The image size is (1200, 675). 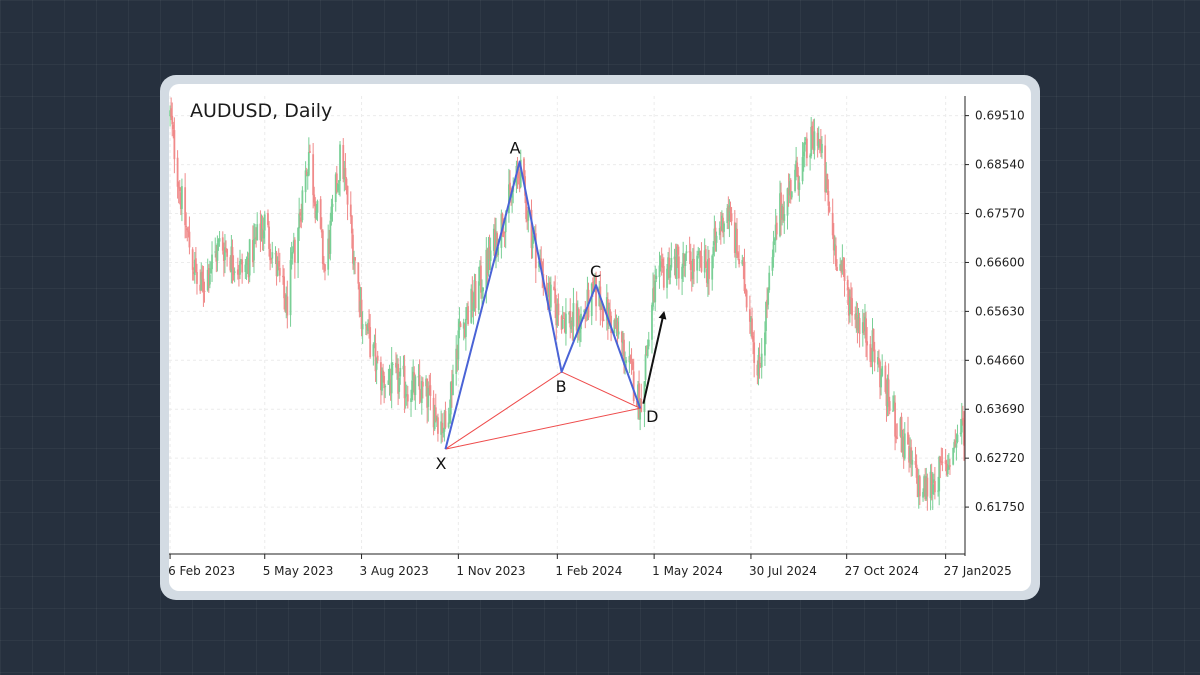 What do you see at coordinates (1000, 311) in the screenshot?
I see `y-tick-label: 0.65630` at bounding box center [1000, 311].